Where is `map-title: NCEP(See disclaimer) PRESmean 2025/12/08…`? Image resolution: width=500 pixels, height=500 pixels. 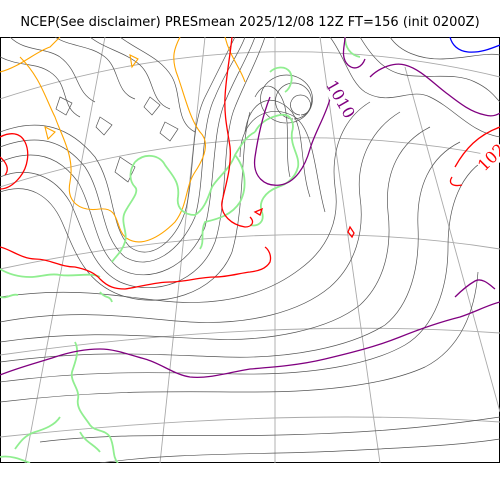
map-title: NCEP(See disclaimer) PRESmean 2025/12/08… is located at coordinates (250, 22).